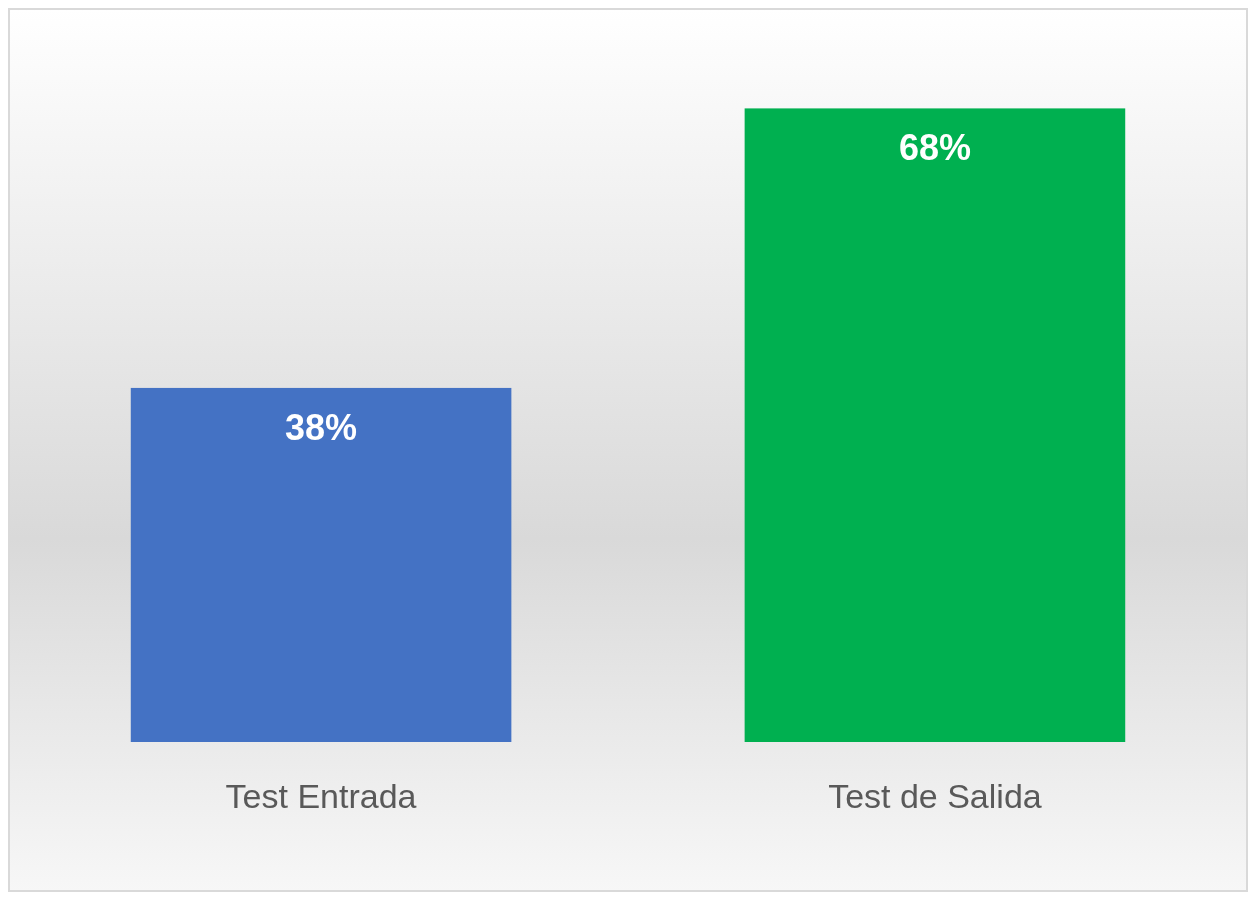  I want to click on x-tick-label: Test de Salida, so click(935, 796).